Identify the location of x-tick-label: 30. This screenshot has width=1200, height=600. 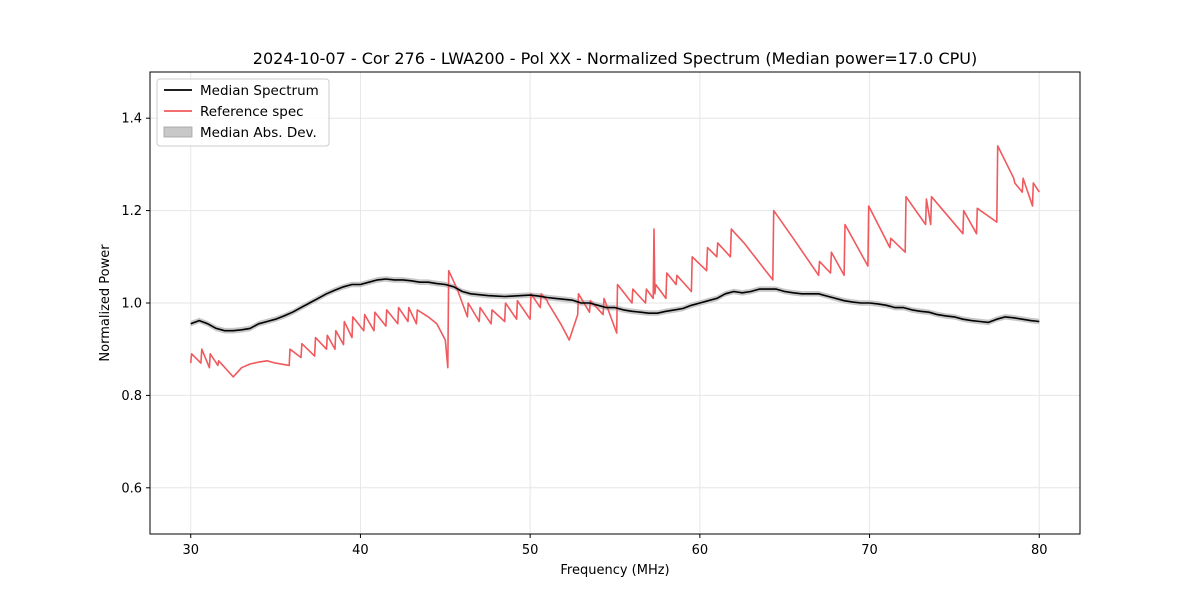
(190, 550).